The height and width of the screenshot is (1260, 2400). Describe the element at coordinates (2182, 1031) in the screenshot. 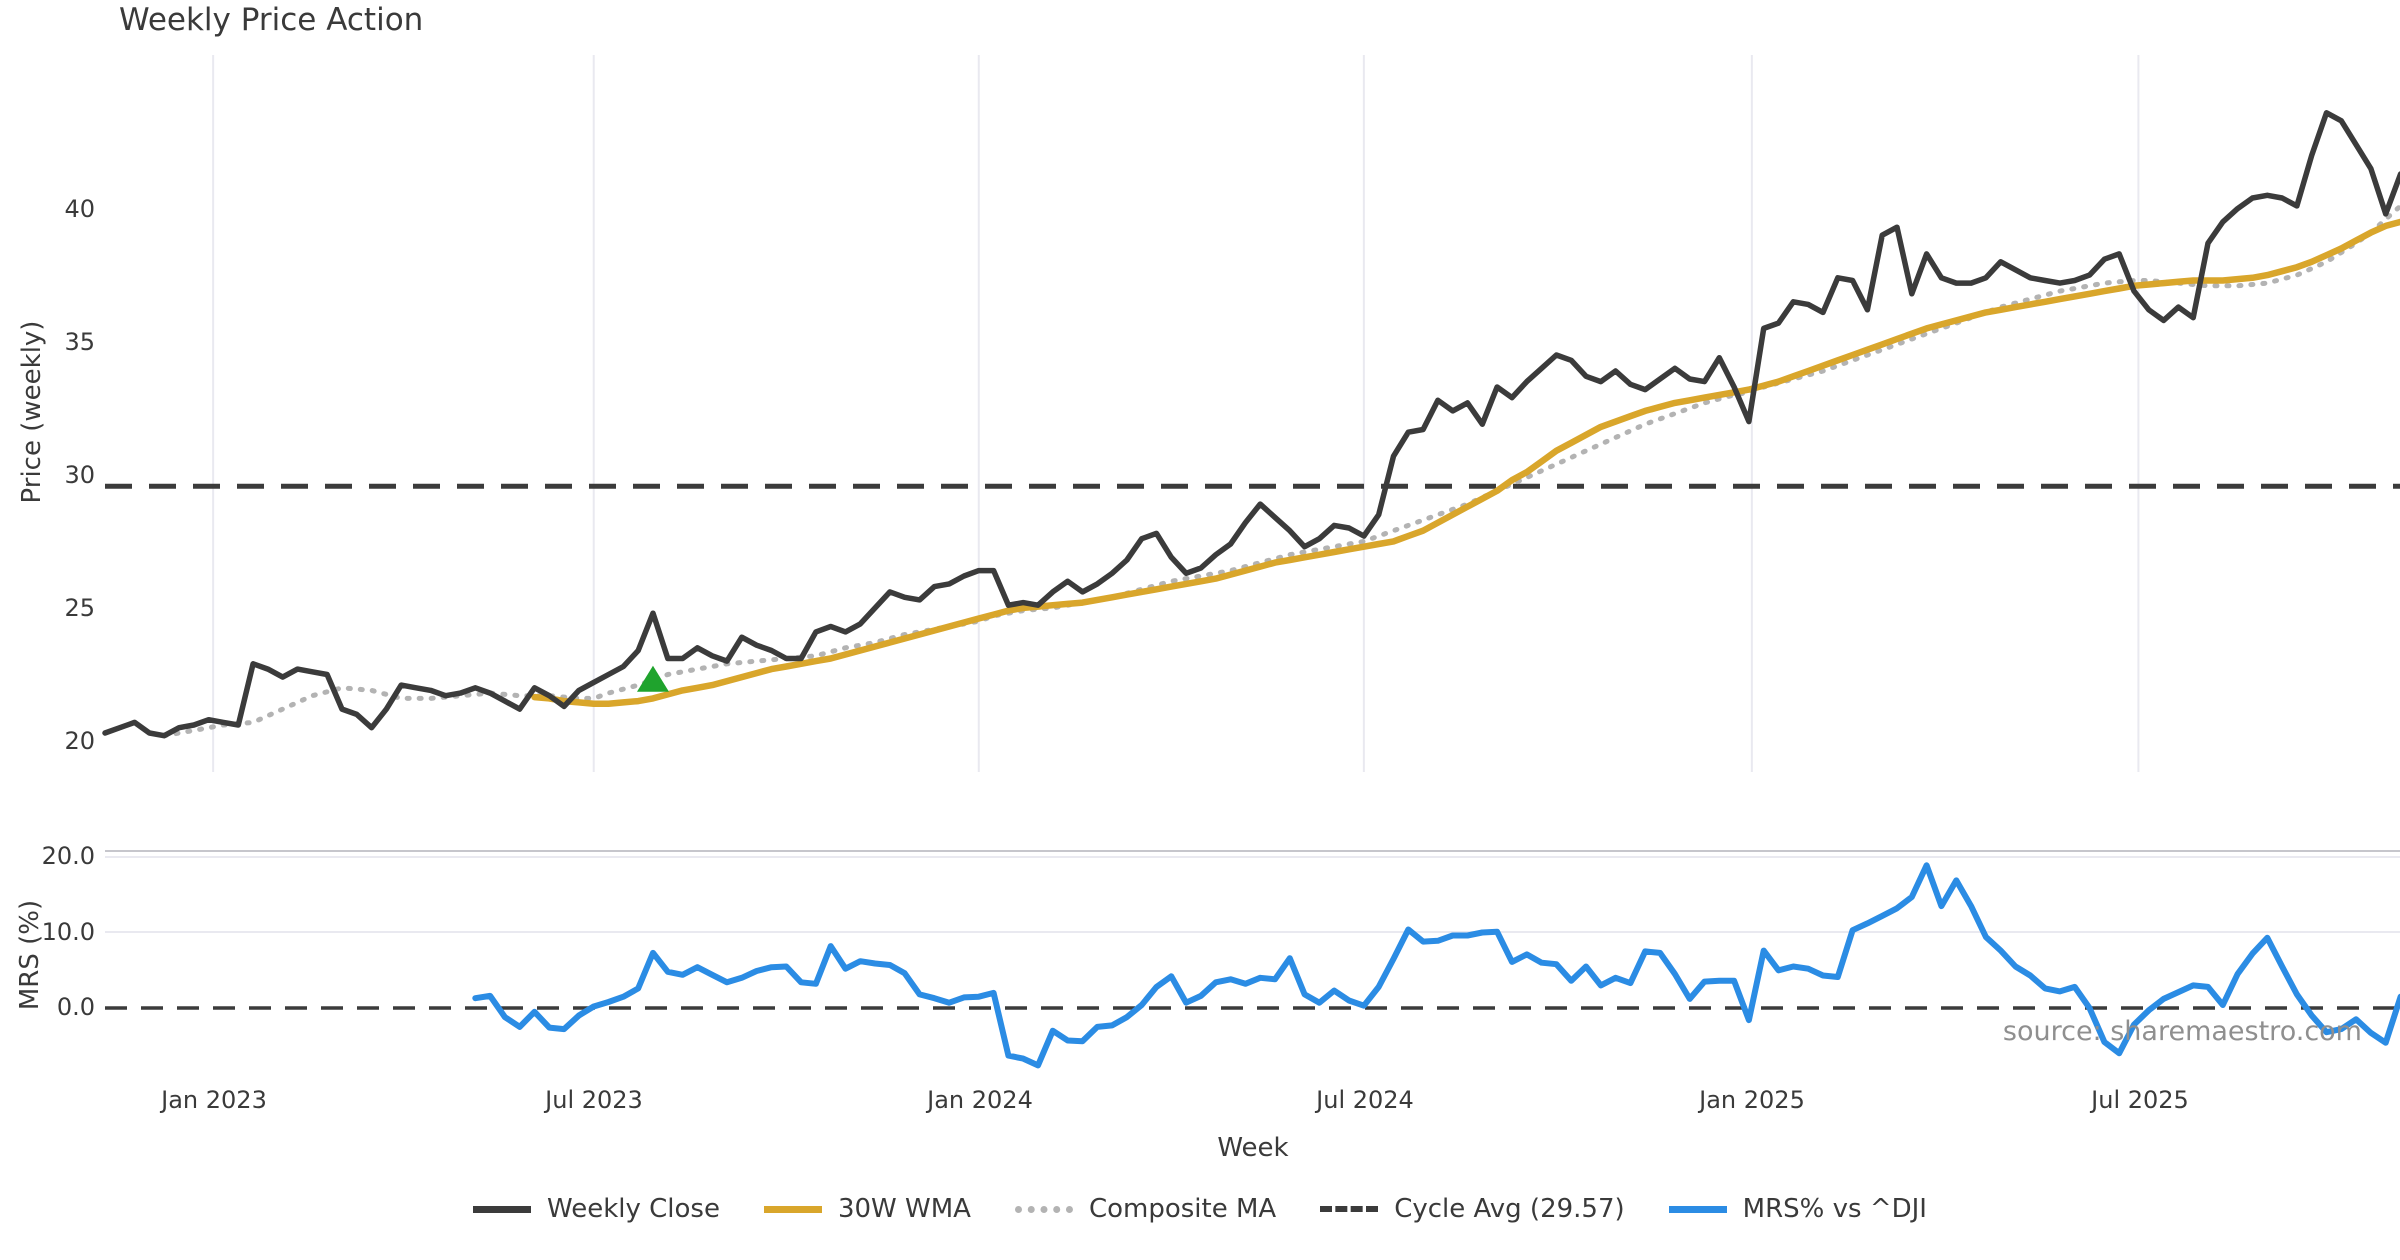

I see `source-watermark: source: sharemaestro.com` at that location.